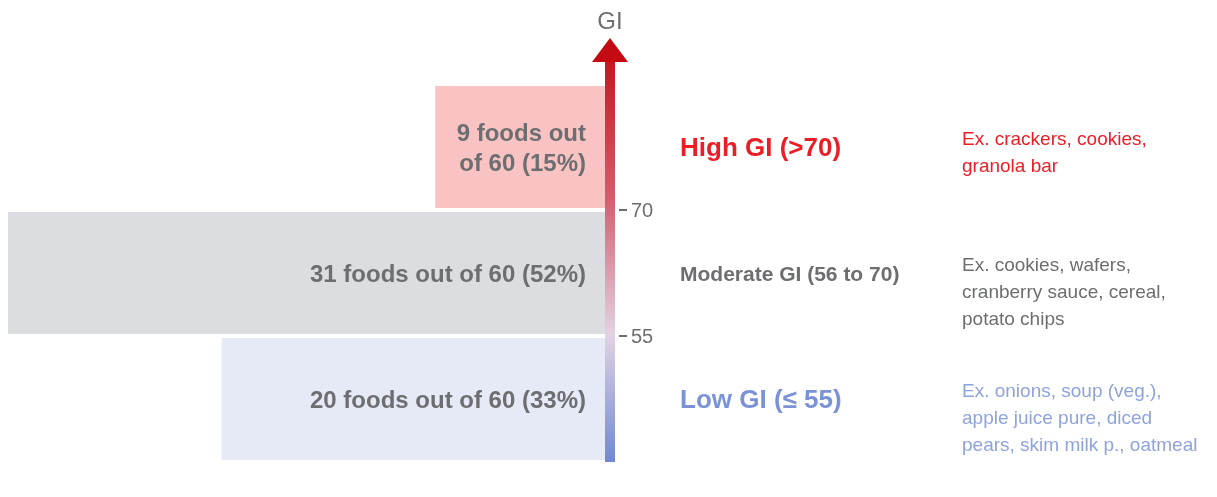 The height and width of the screenshot is (497, 1217). I want to click on y2-axis-title: GI, so click(610, 20).